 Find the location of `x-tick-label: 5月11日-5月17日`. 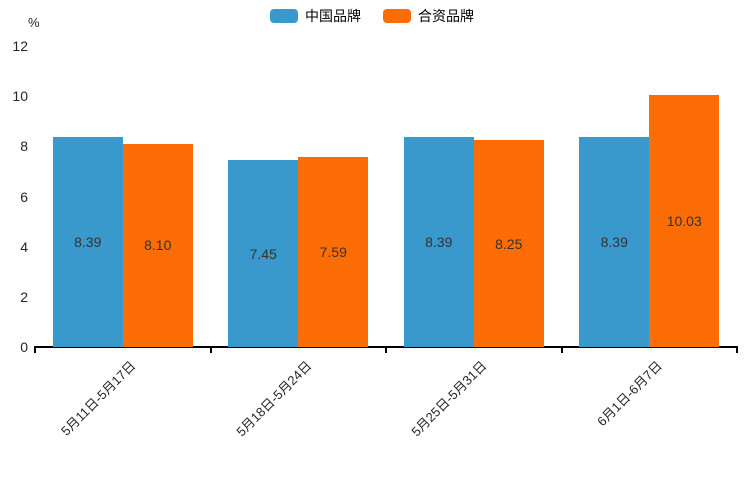

x-tick-label: 5月11日-5月17日 is located at coordinates (98, 398).